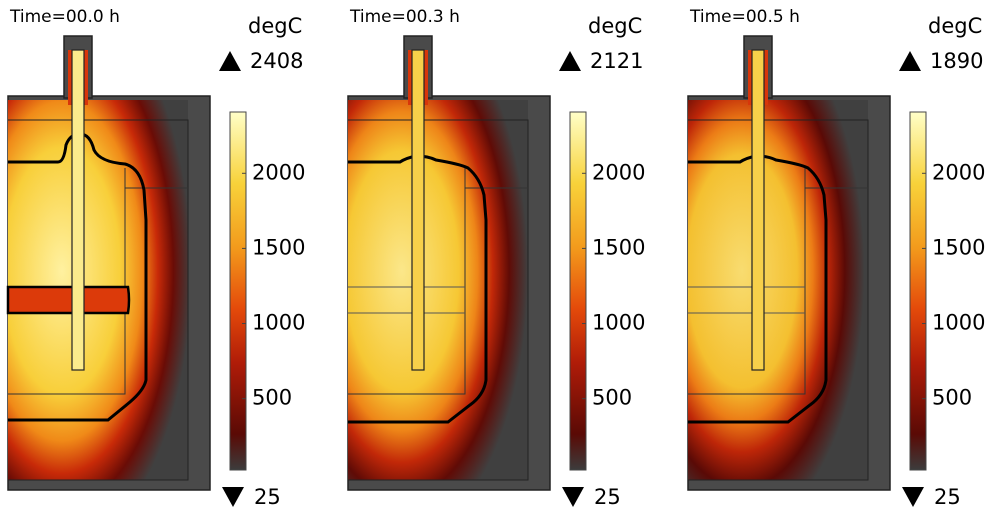  I want to click on max-label: 1890, so click(956, 61).